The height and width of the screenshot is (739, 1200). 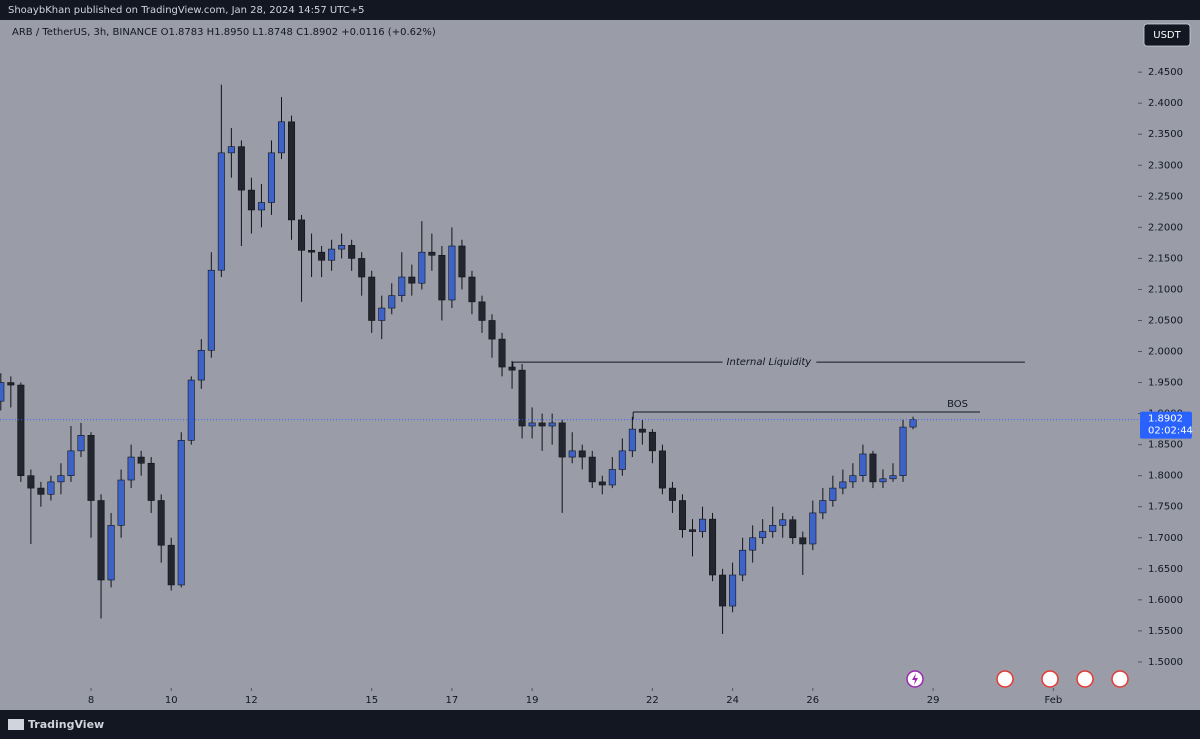 What do you see at coordinates (1165, 289) in the screenshot?
I see `y-tick-label: 2.1000` at bounding box center [1165, 289].